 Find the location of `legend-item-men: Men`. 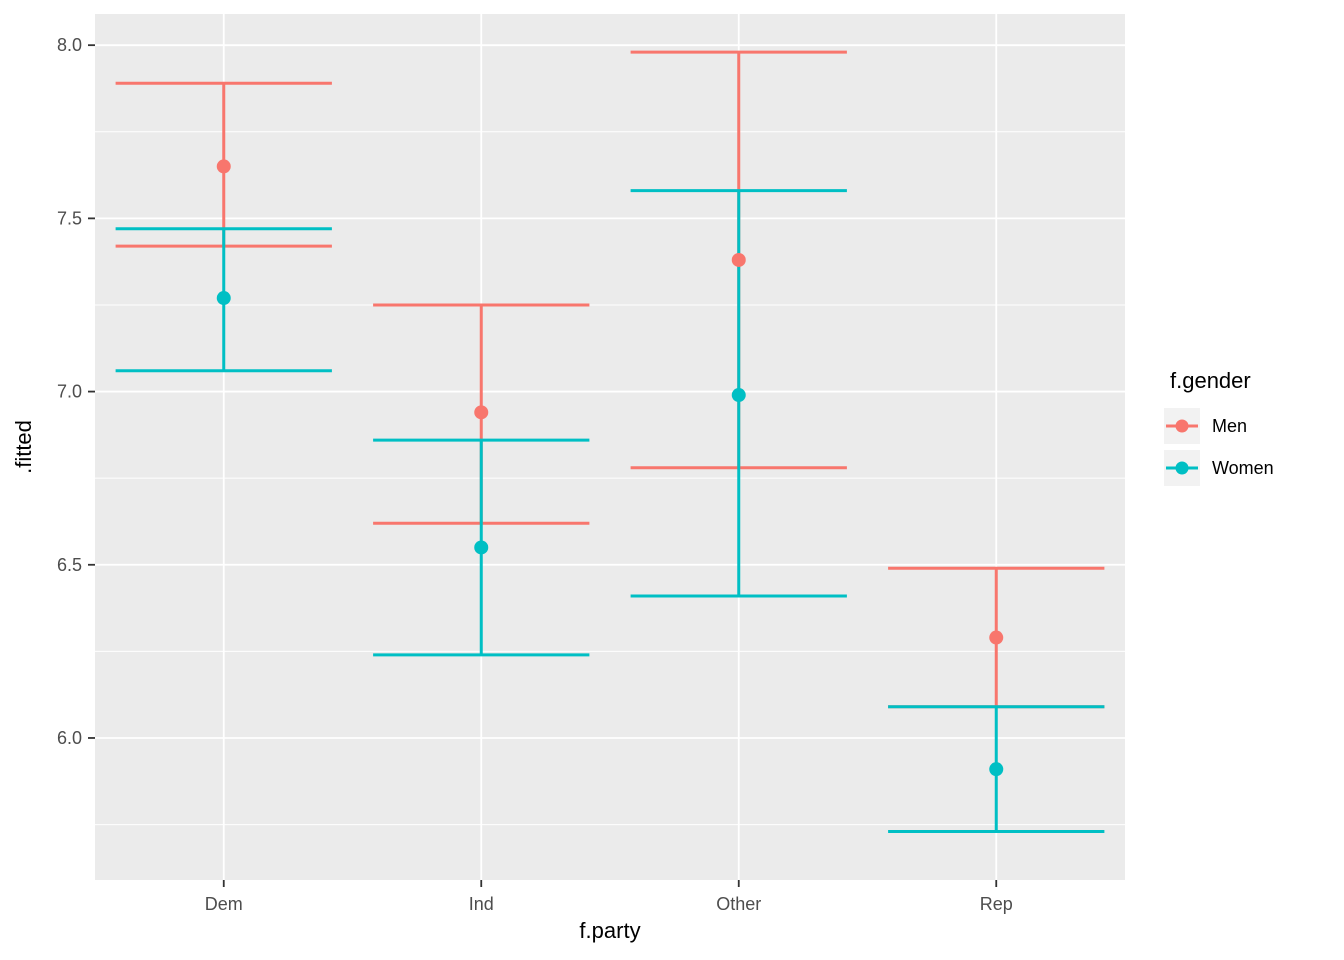

legend-item-men: Men is located at coordinates (1219, 426).